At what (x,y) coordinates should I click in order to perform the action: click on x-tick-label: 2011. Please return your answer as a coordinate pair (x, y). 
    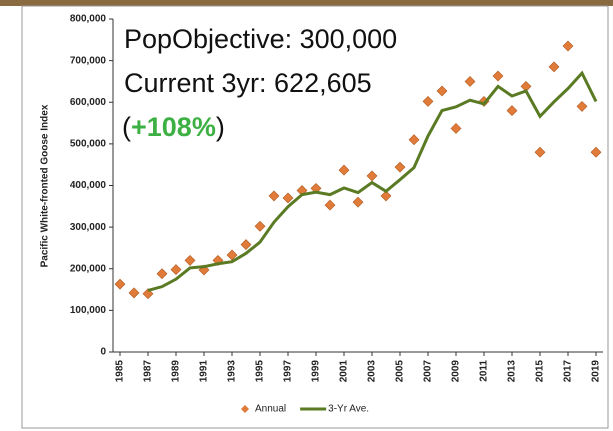
    Looking at the image, I should click on (484, 371).